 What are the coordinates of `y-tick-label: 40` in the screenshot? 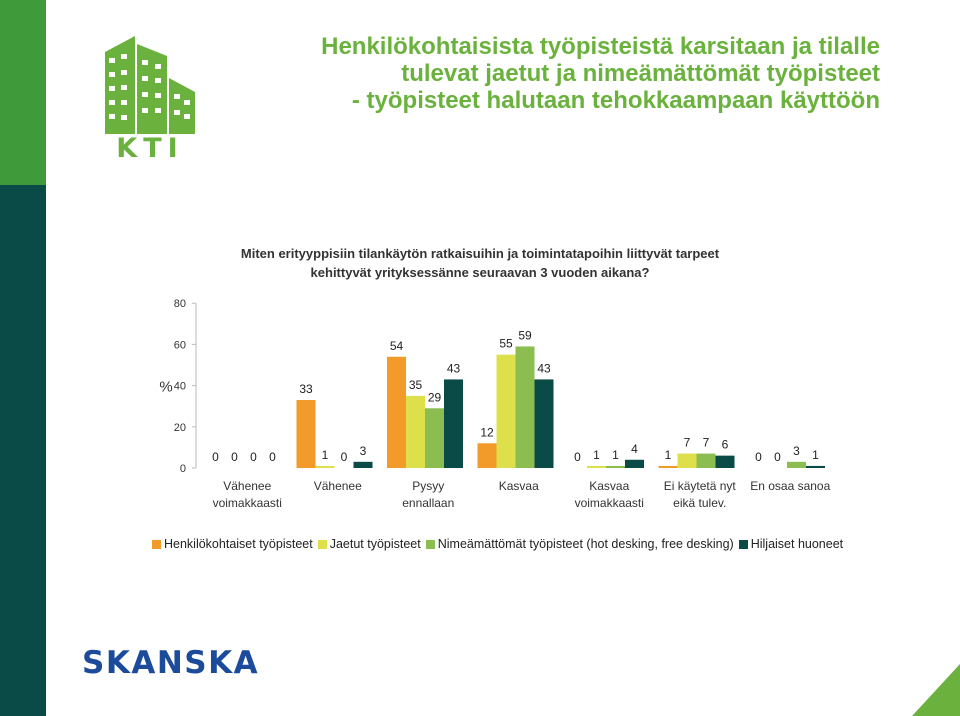 It's located at (180, 387).